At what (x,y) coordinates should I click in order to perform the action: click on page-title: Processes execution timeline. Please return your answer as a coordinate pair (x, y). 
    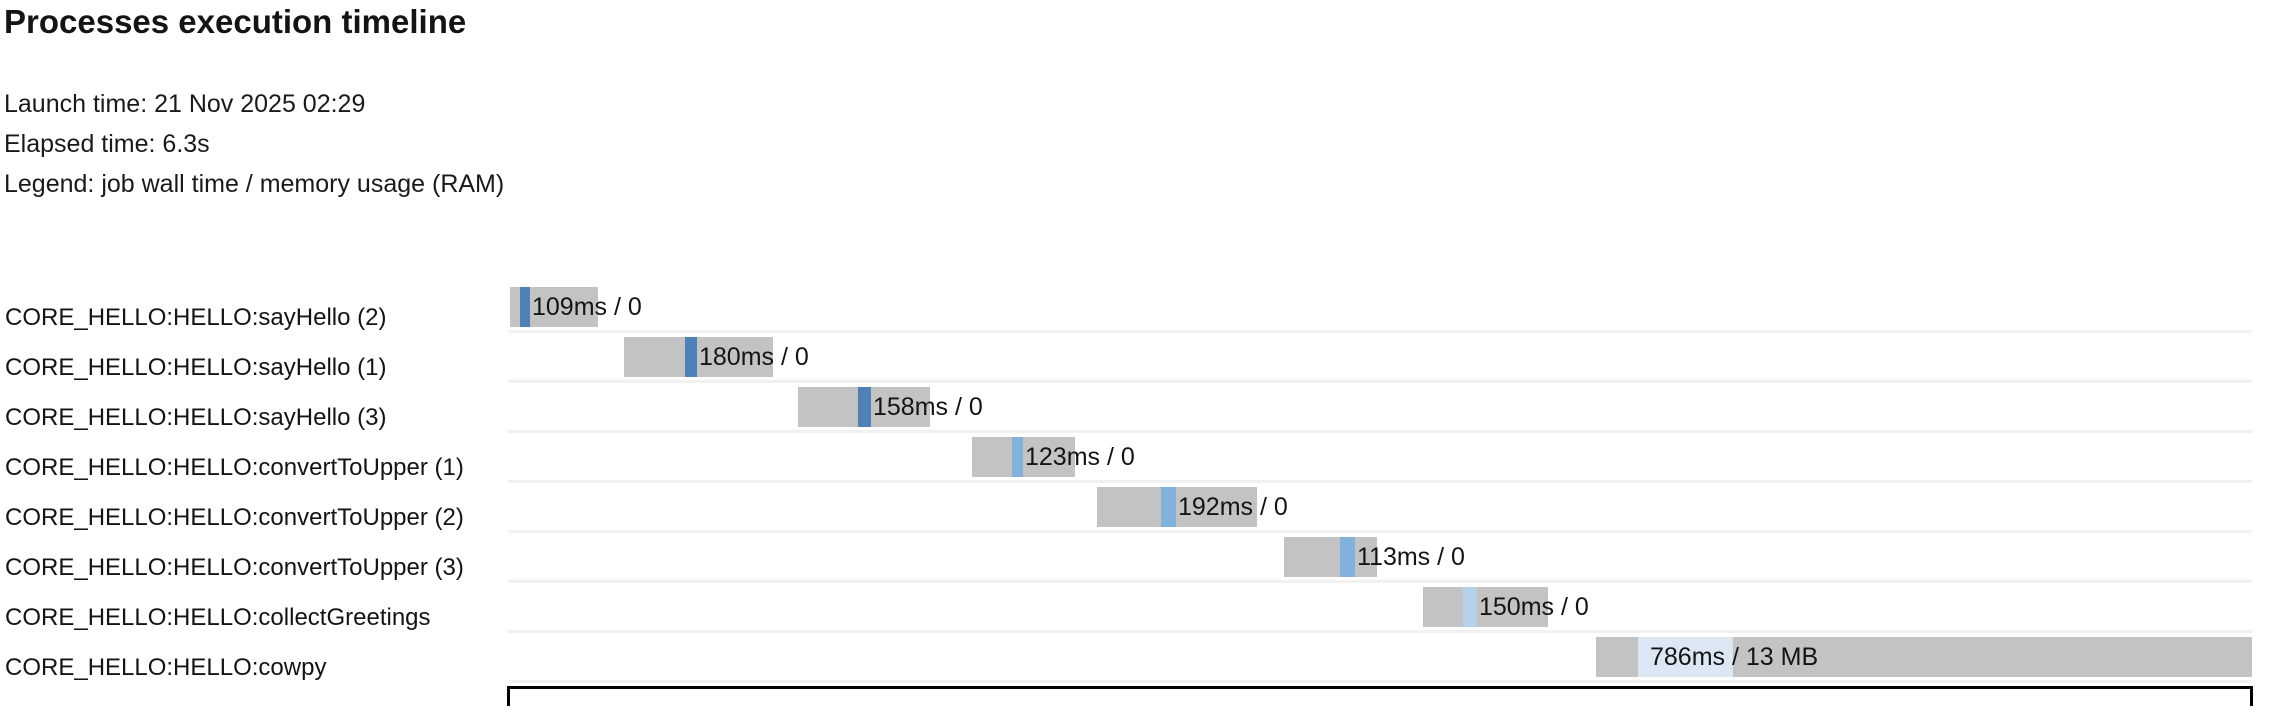
    Looking at the image, I should click on (235, 21).